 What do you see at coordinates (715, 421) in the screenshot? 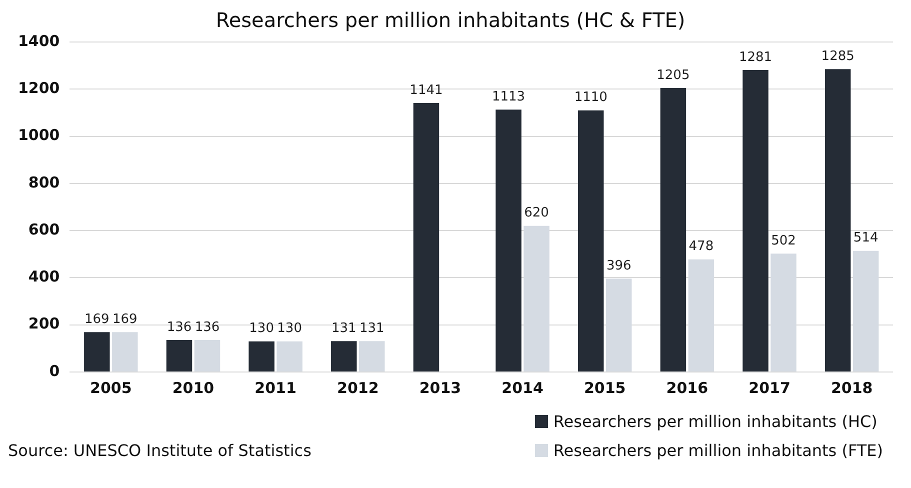
I see `legend-label: Researchers per million inhabitants (HC)` at bounding box center [715, 421].